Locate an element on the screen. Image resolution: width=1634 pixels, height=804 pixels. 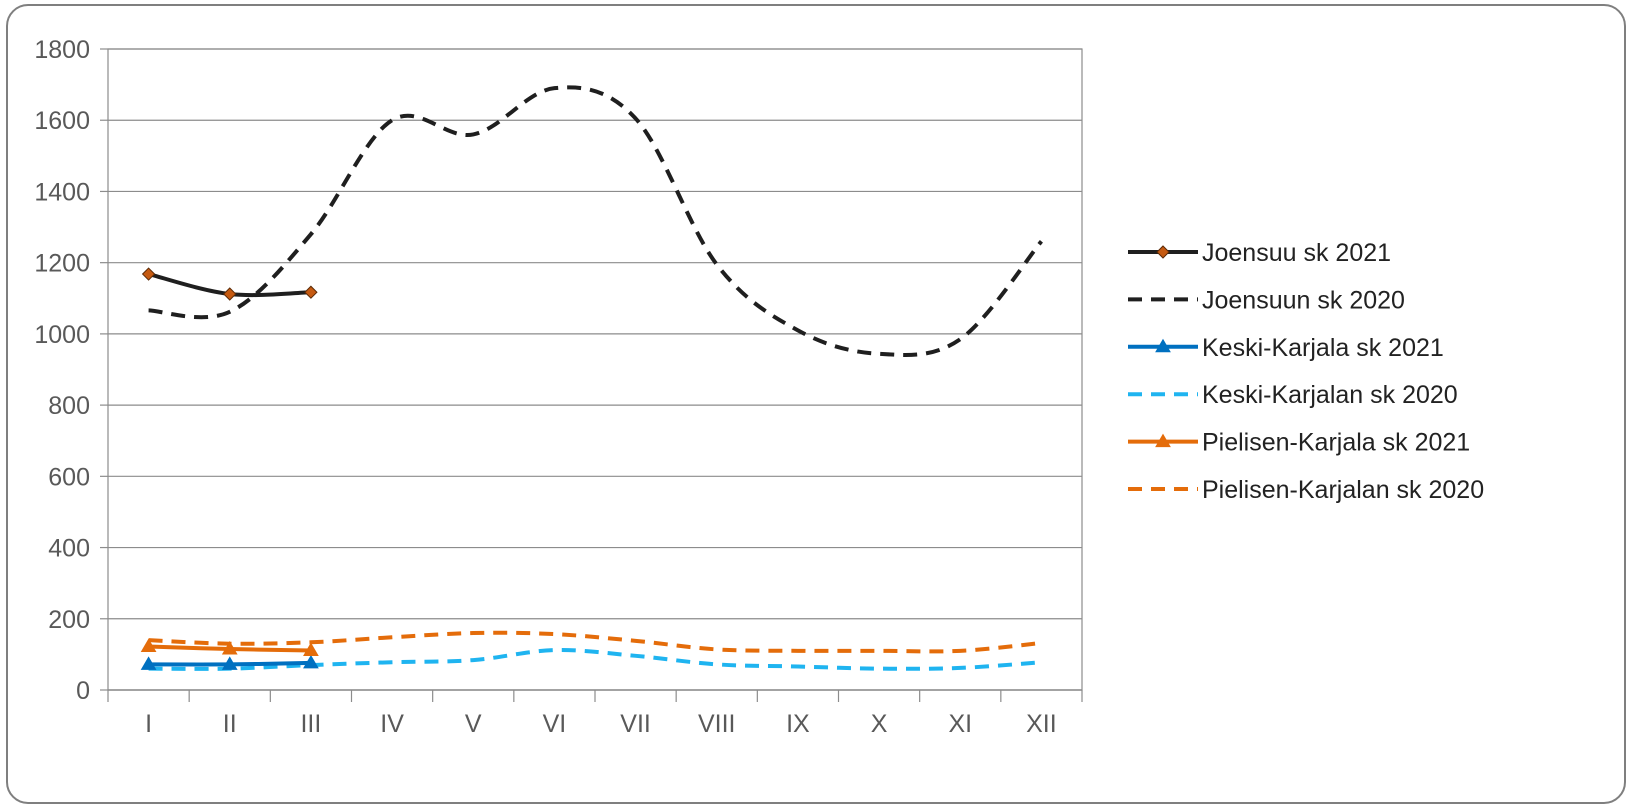
x-tick-label: X is located at coordinates (879, 724).